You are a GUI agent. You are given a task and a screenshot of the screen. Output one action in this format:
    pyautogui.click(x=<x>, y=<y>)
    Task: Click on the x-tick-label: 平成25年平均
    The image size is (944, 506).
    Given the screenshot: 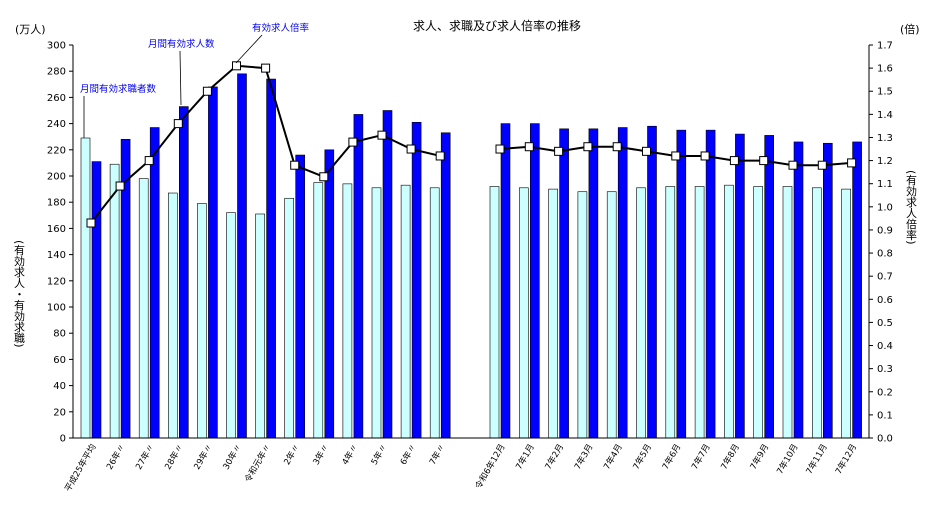 What is the action you would take?
    pyautogui.click(x=80, y=468)
    